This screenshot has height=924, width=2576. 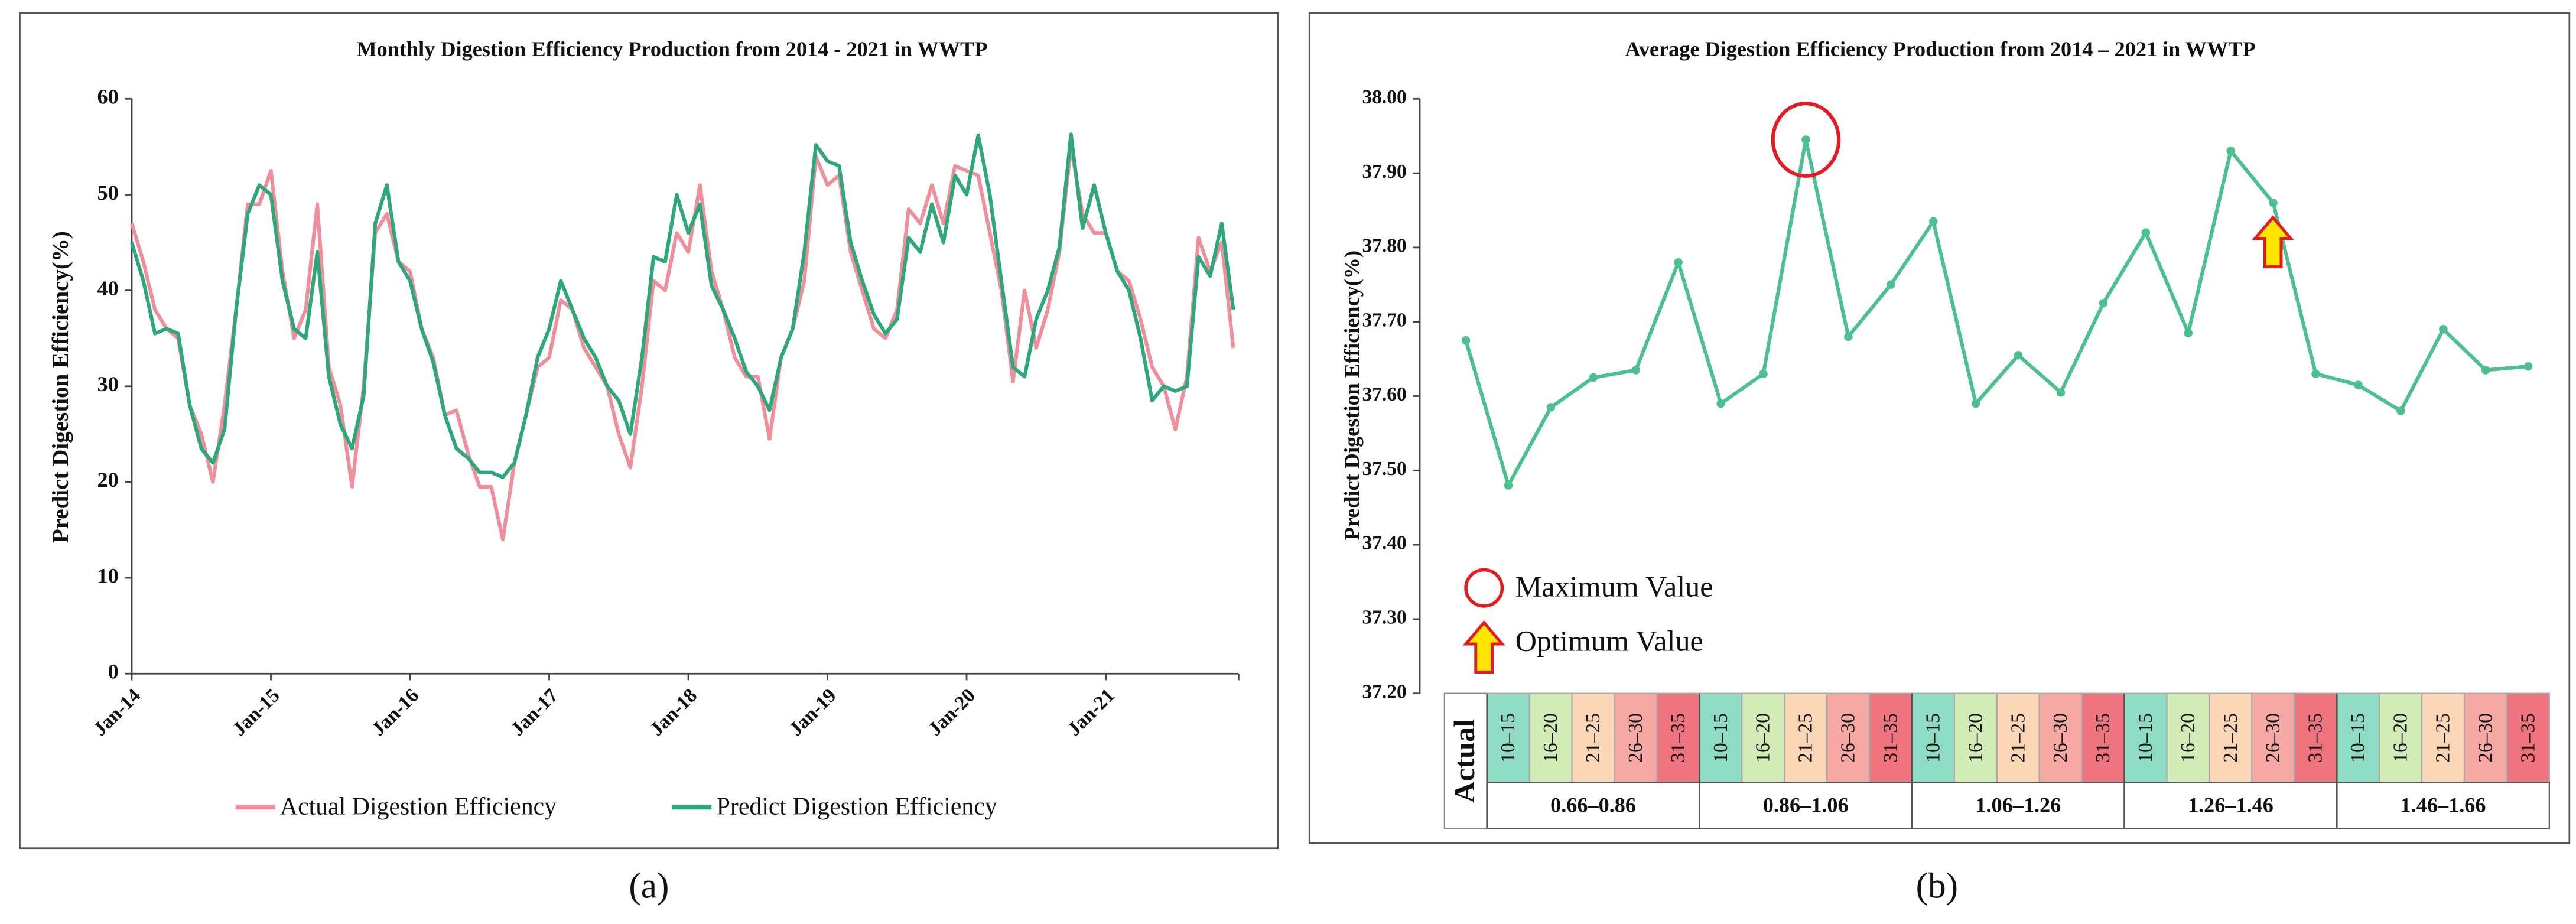 I want to click on y-tick-label: 40, so click(x=107, y=288).